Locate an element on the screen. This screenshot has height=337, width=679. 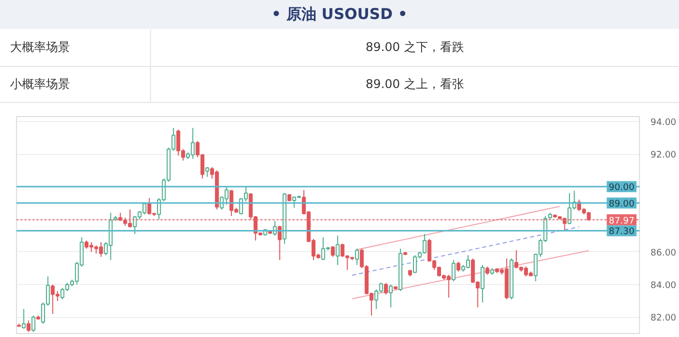
text: 89.00 之下，看跌 is located at coordinates (414, 48).